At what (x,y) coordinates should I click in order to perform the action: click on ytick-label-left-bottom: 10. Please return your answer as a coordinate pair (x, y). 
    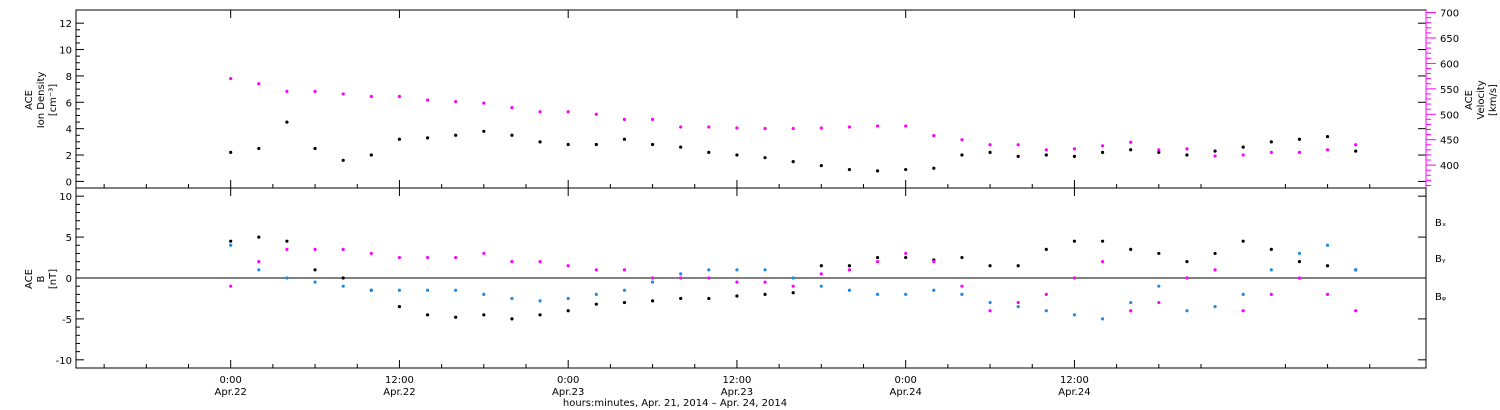
    Looking at the image, I should click on (65, 197).